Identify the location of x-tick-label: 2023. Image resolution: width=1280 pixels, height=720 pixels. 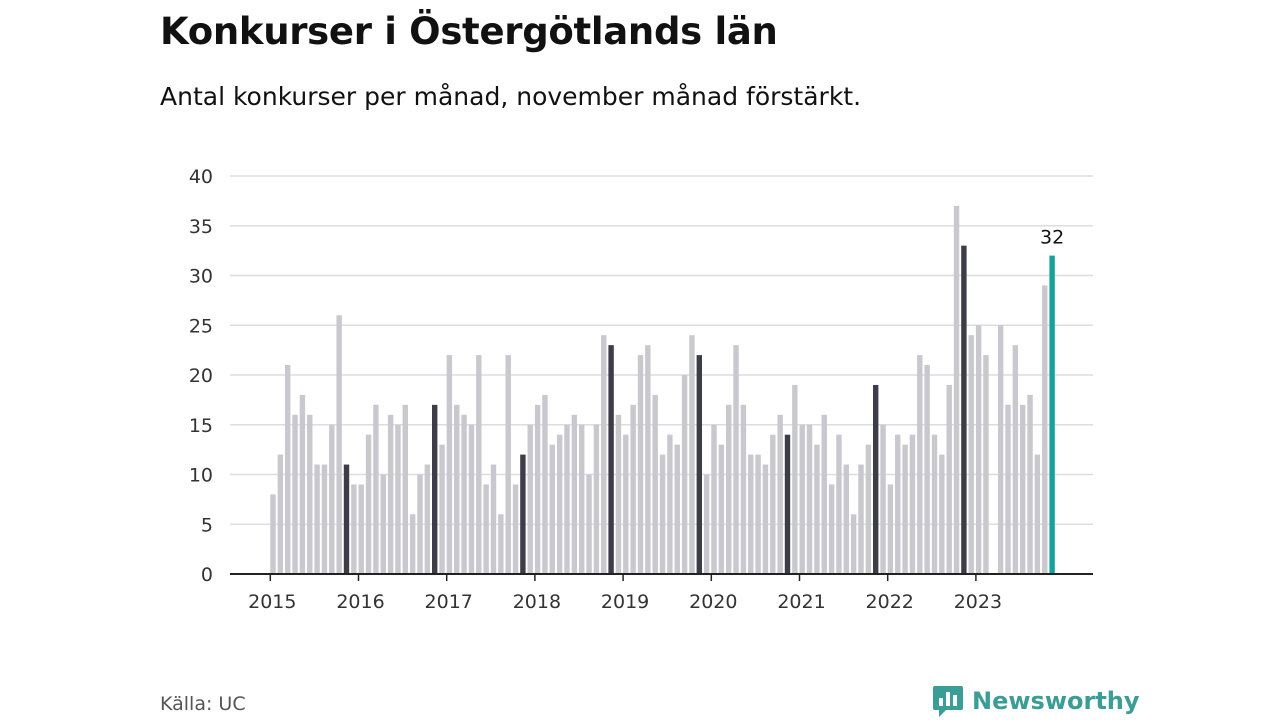
(978, 602).